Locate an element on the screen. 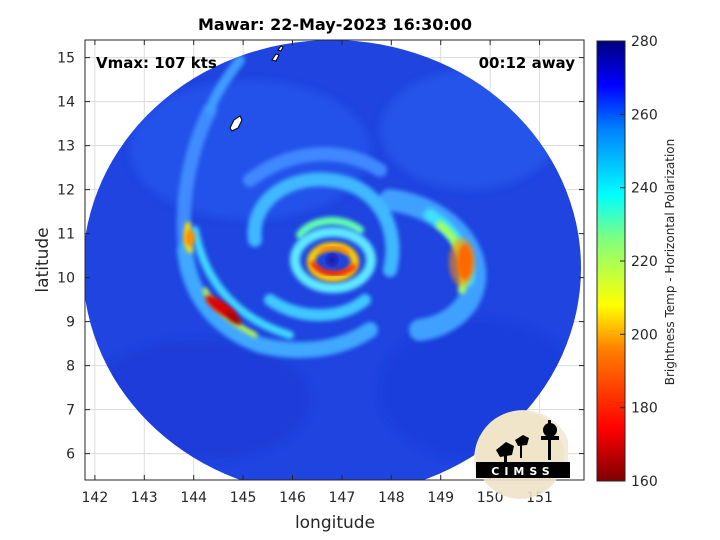 This screenshot has width=720, height=540. x-tick-label: 148 is located at coordinates (391, 498).